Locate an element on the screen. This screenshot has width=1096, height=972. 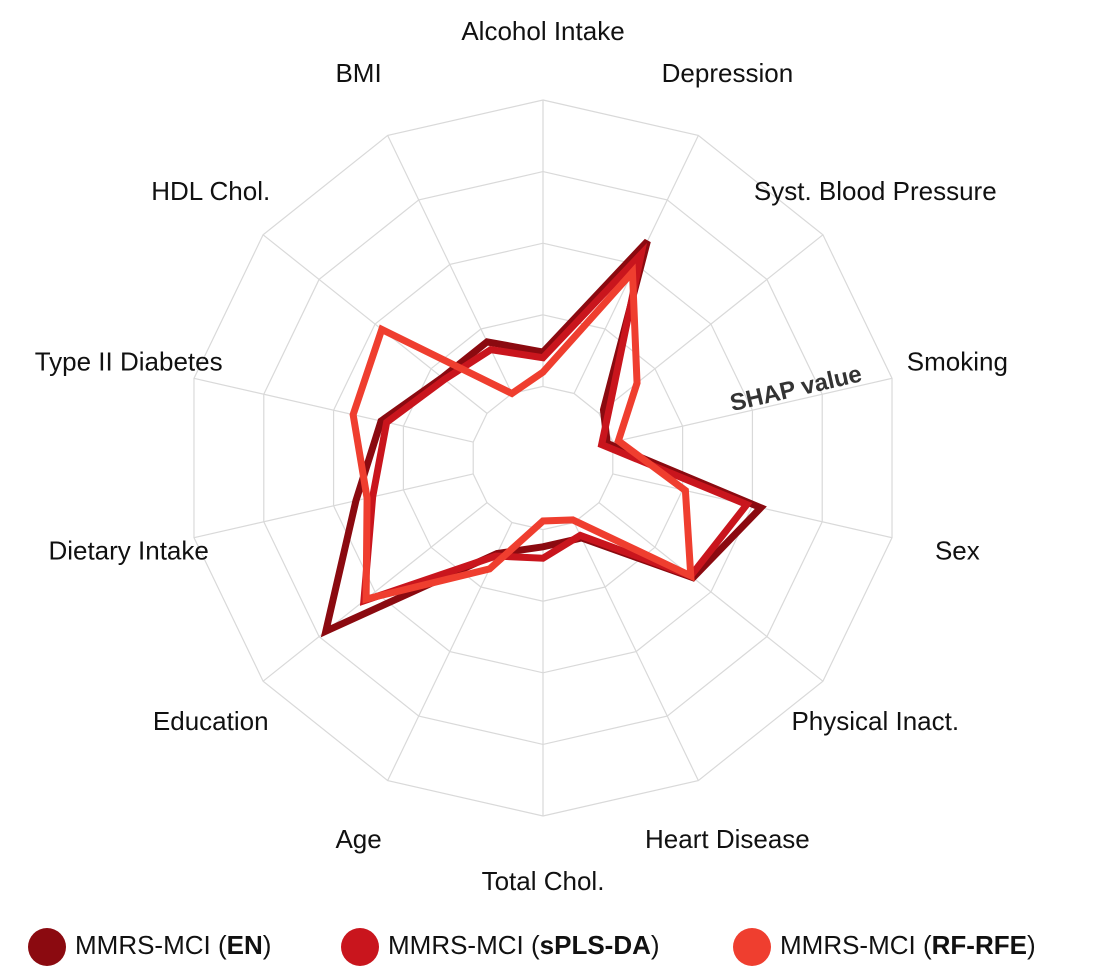
category-label: Type II Diabetes is located at coordinates (129, 361).